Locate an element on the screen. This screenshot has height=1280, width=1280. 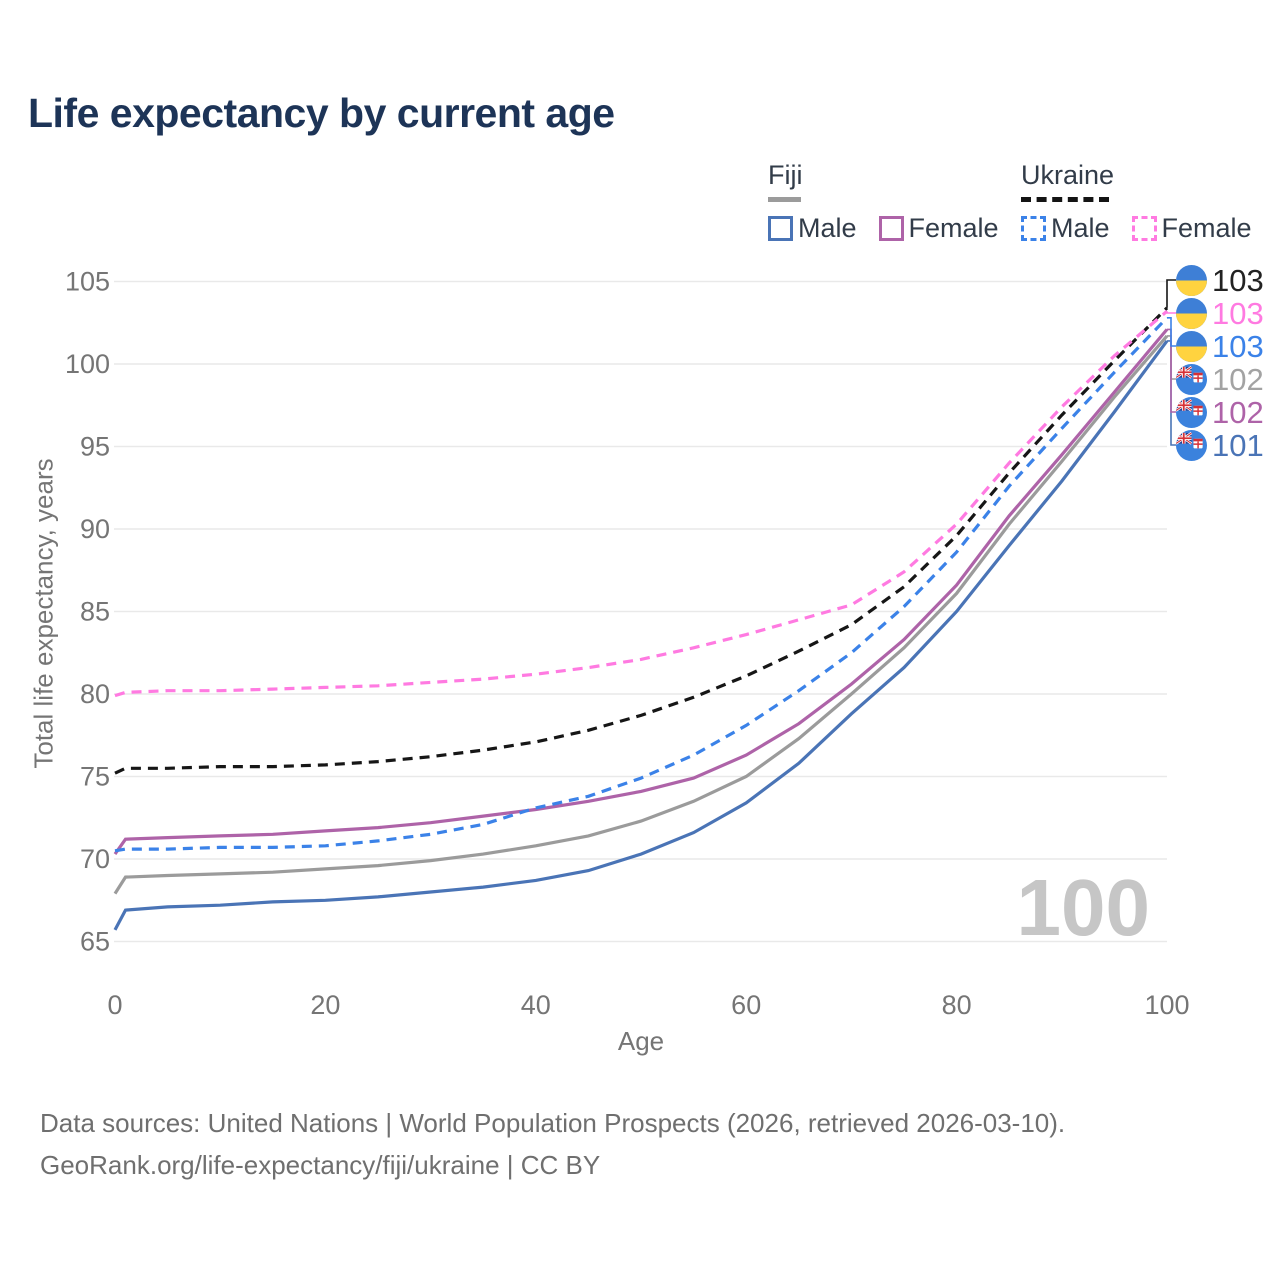
x-tick-40: 40 is located at coordinates (536, 1005).